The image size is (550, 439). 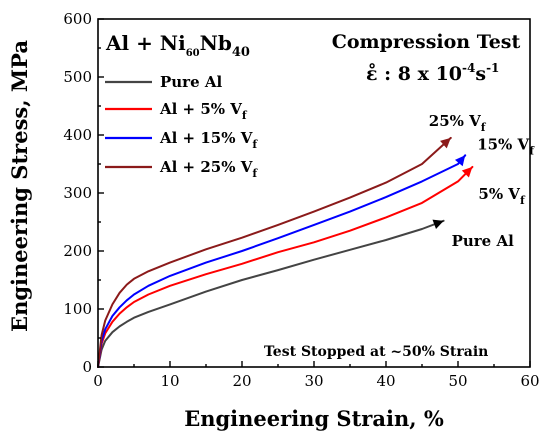 I want to click on series-end-label: 5% Vf, so click(x=502, y=196).